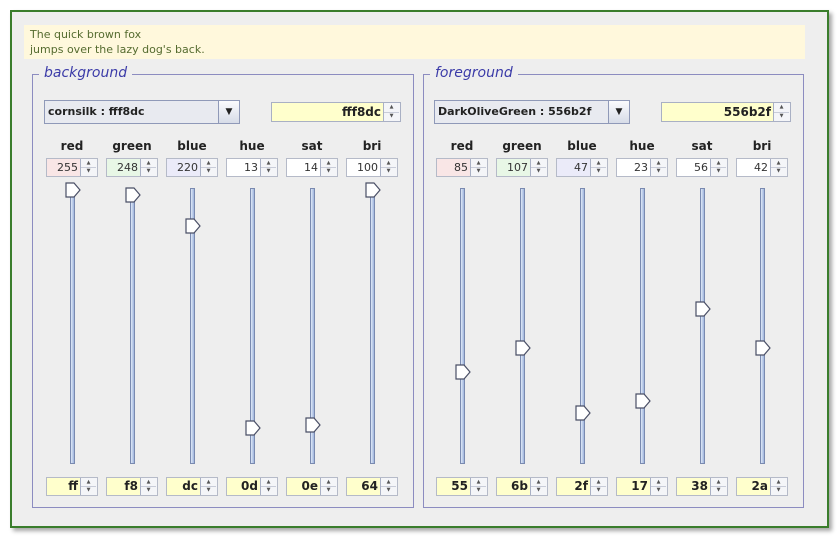 The width and height of the screenshot is (837, 539). What do you see at coordinates (64, 167) in the screenshot?
I see `red-value: 255` at bounding box center [64, 167].